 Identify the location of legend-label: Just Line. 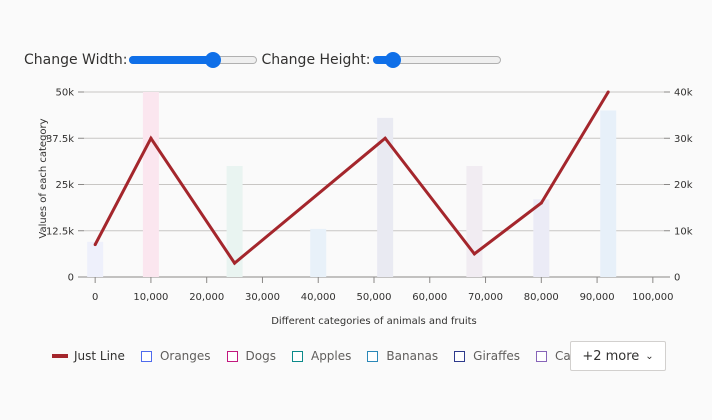
(99, 356).